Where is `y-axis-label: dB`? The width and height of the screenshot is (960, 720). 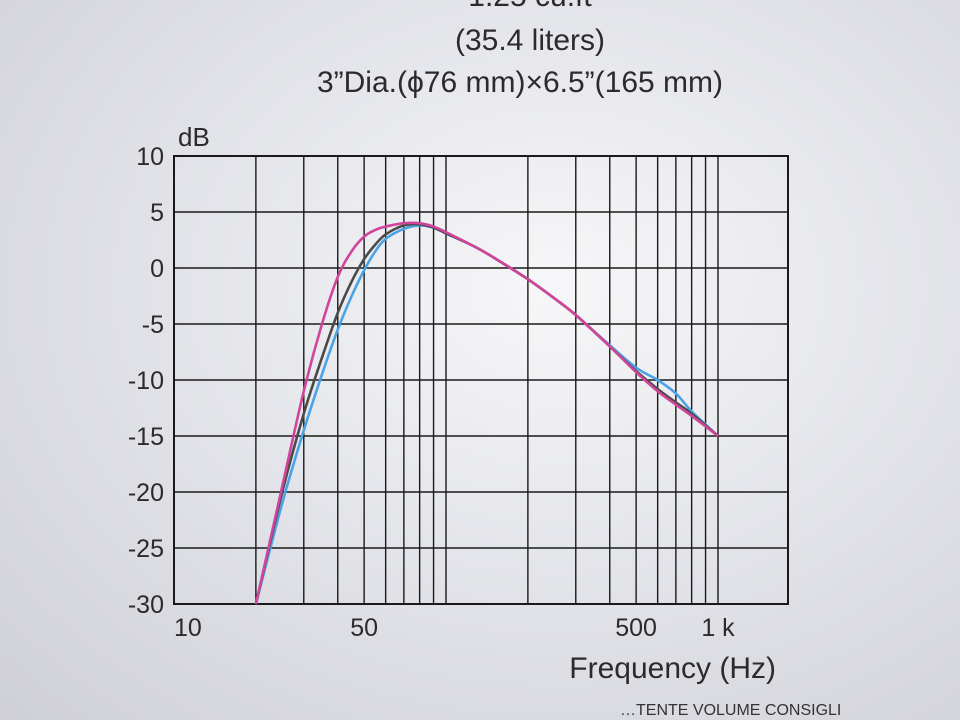
y-axis-label: dB is located at coordinates (194, 137).